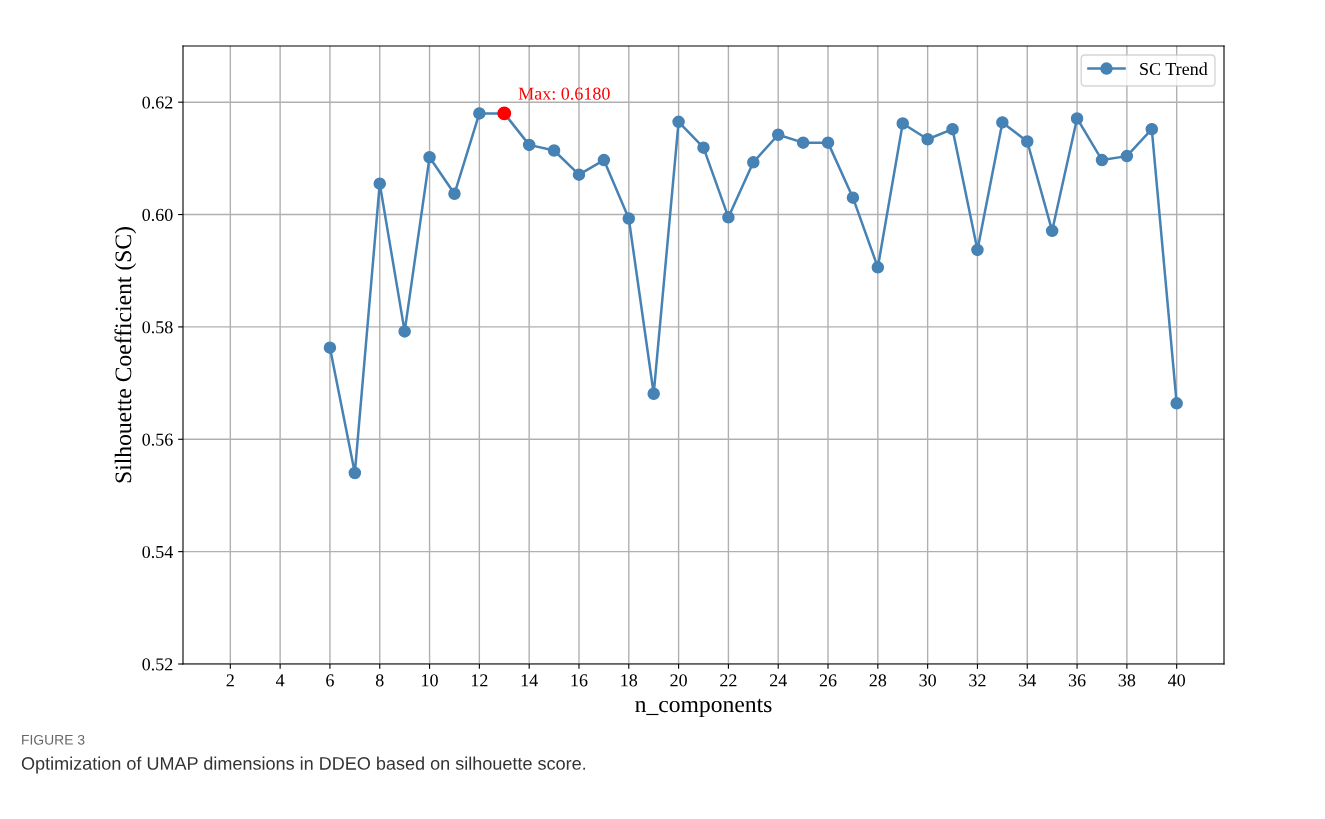 This screenshot has height=819, width=1325. I want to click on y-tick-label: 0.58, so click(157, 327).